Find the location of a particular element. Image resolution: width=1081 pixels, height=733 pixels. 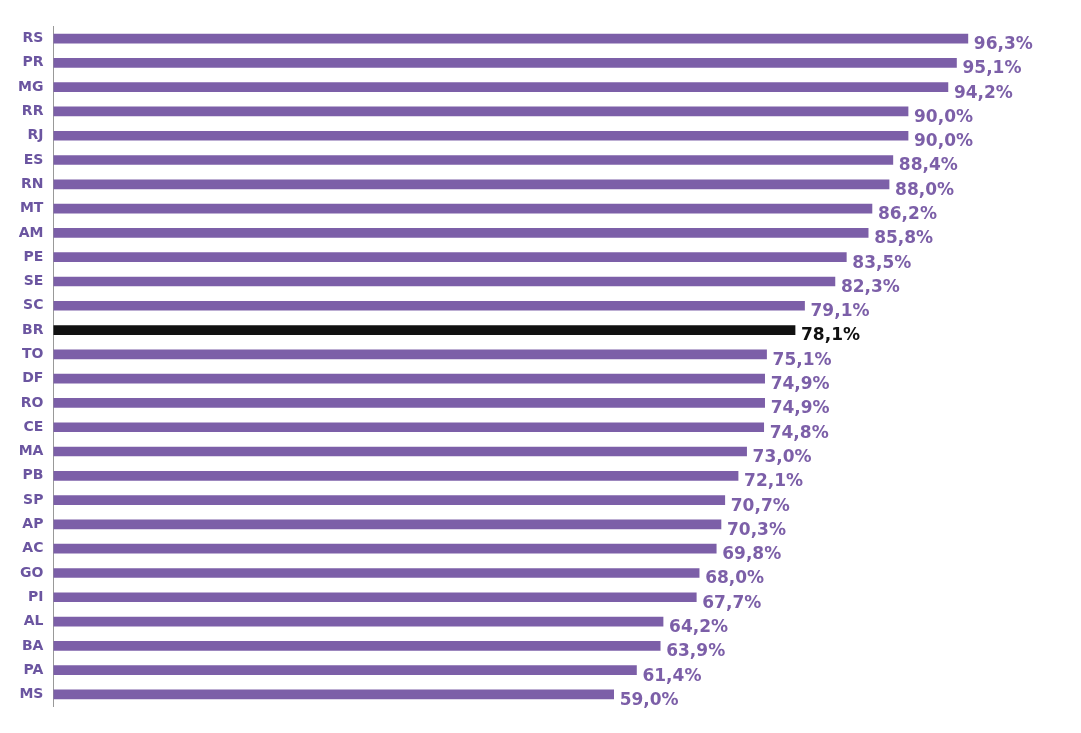

y-tick-label: AC is located at coordinates (33, 547).